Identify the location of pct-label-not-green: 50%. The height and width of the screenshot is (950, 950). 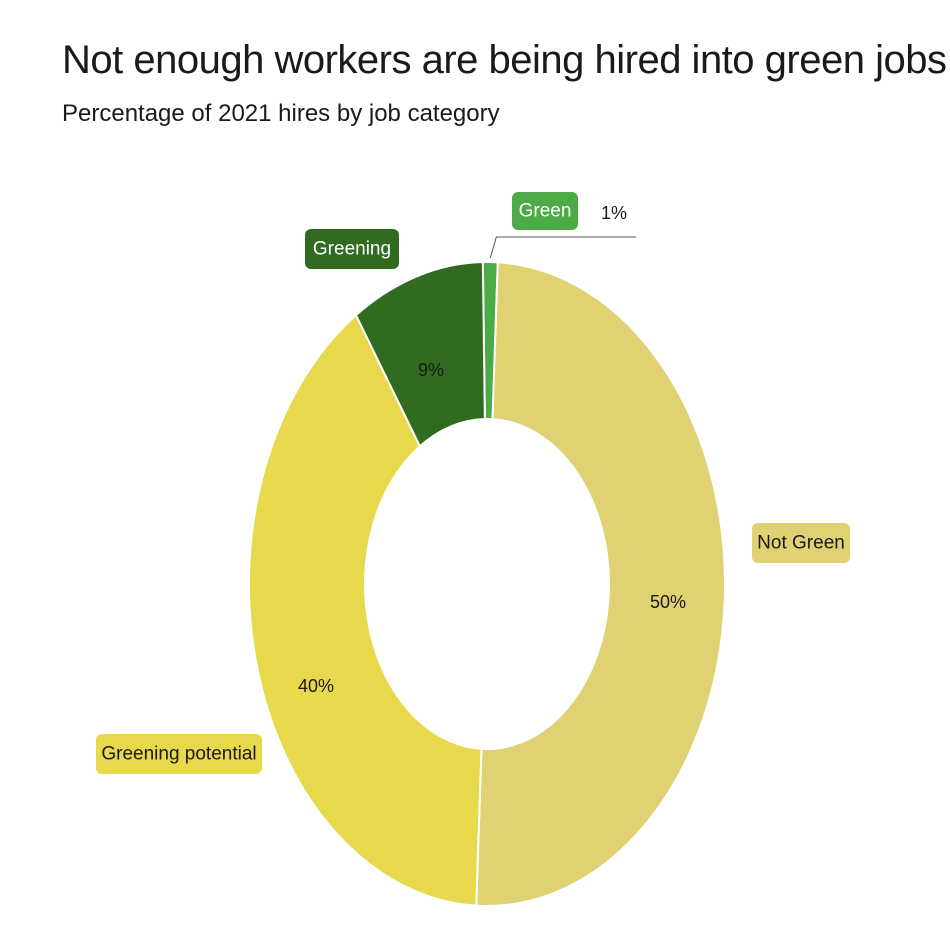
(668, 602).